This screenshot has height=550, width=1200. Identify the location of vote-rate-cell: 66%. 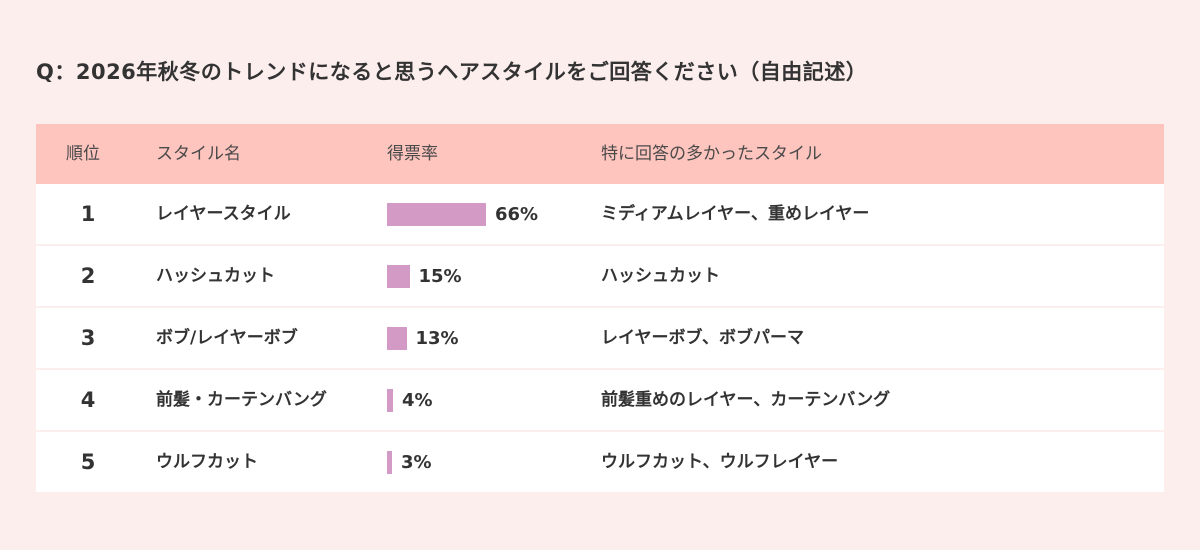
(462, 214).